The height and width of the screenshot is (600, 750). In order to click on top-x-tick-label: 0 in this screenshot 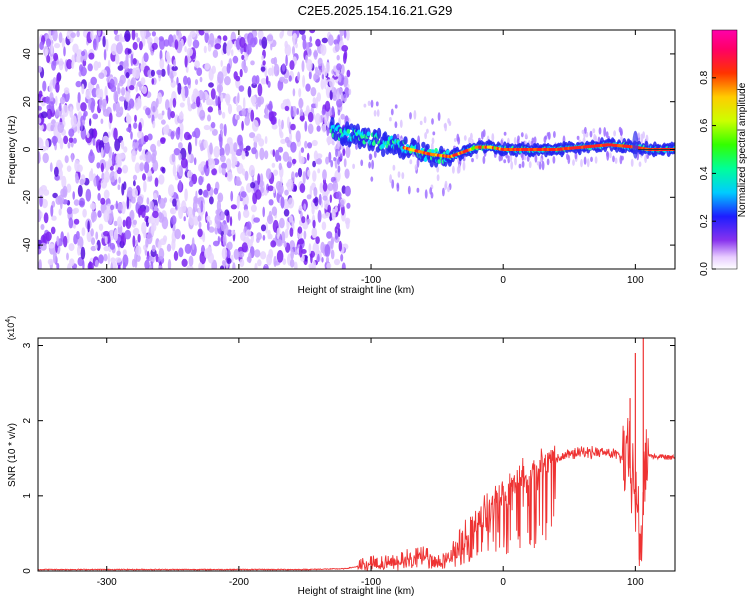, I will do `click(503, 280)`.